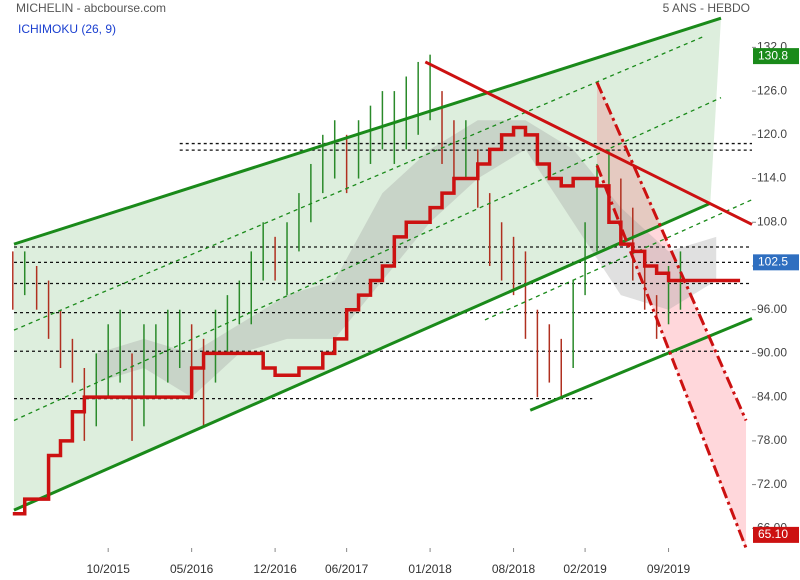 Image resolution: width=800 pixels, height=580 pixels. Describe the element at coordinates (67, 29) in the screenshot. I see `indicator-label: ICHIMOKU (26, 9)` at that location.